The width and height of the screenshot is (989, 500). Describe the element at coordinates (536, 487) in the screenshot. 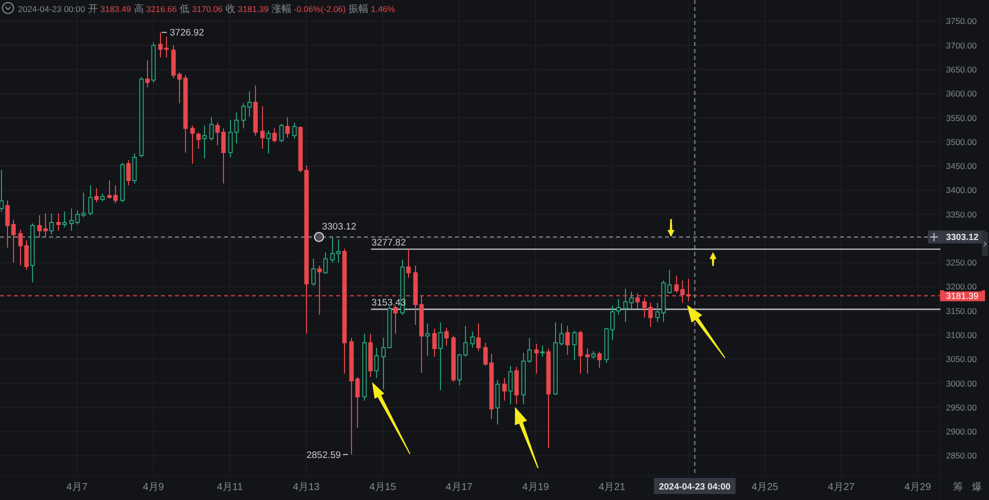

I see `x-tick-label: 4月19` at that location.